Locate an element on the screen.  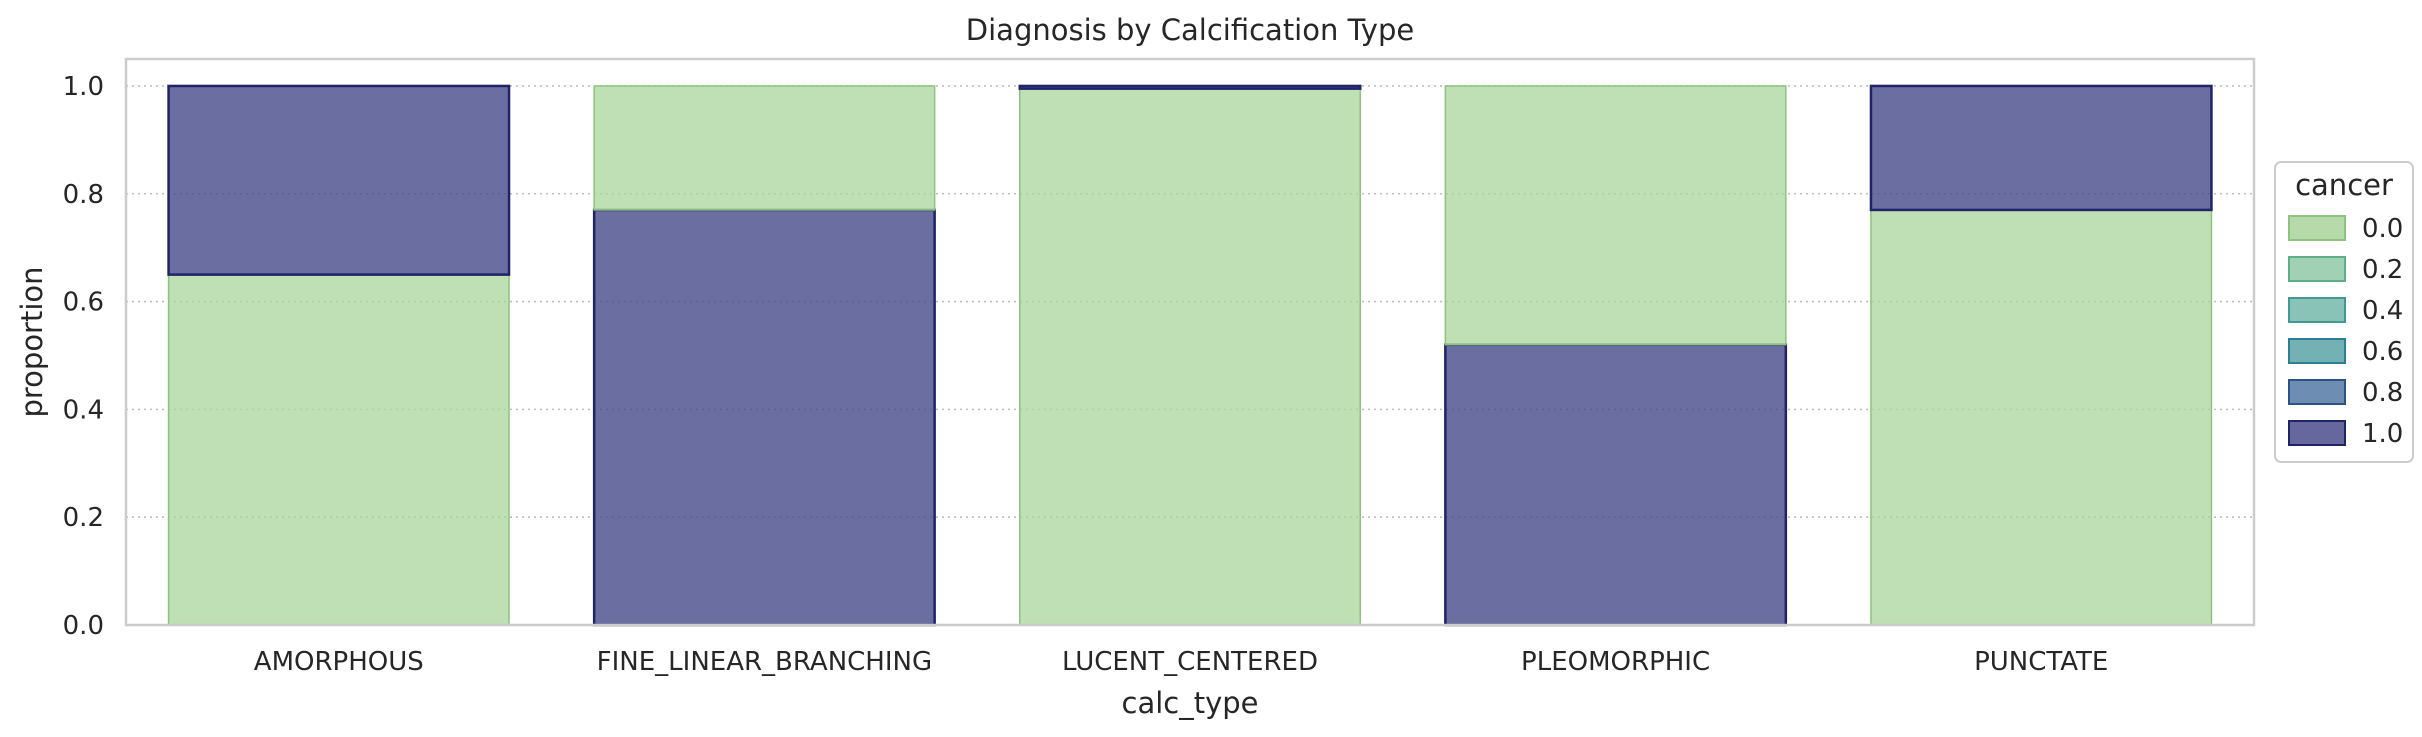
y-tick-label: 0.6 is located at coordinates (83, 303).